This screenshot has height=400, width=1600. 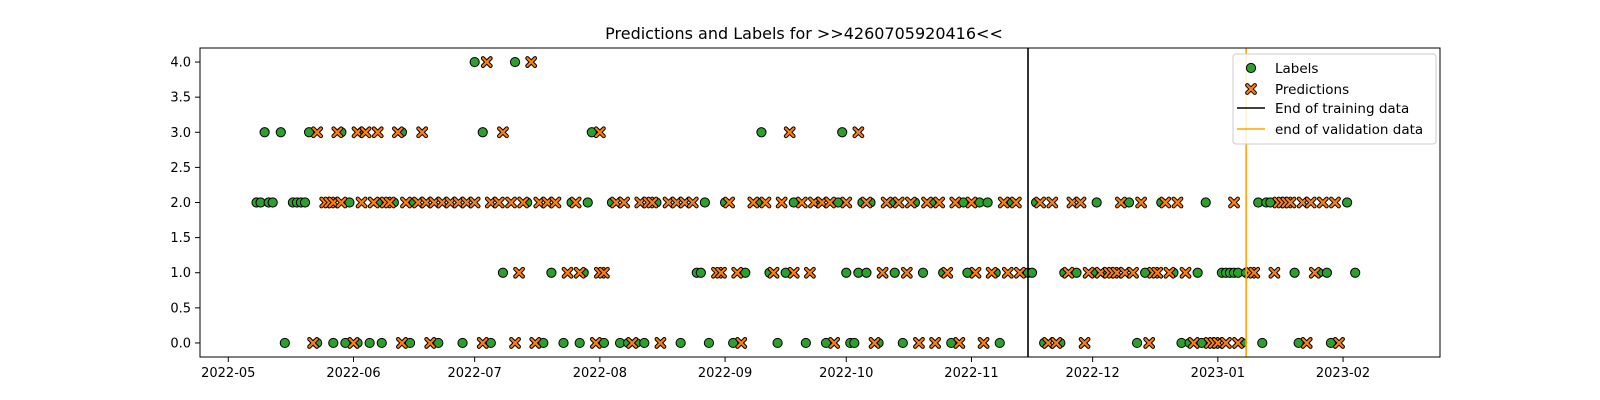 What do you see at coordinates (971, 373) in the screenshot?
I see `x-tick-label: 2022-11` at bounding box center [971, 373].